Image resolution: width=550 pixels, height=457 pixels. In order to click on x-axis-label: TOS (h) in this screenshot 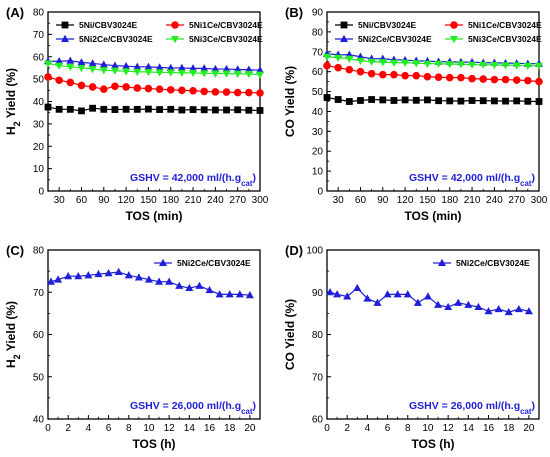, I will do `click(153, 444)`.